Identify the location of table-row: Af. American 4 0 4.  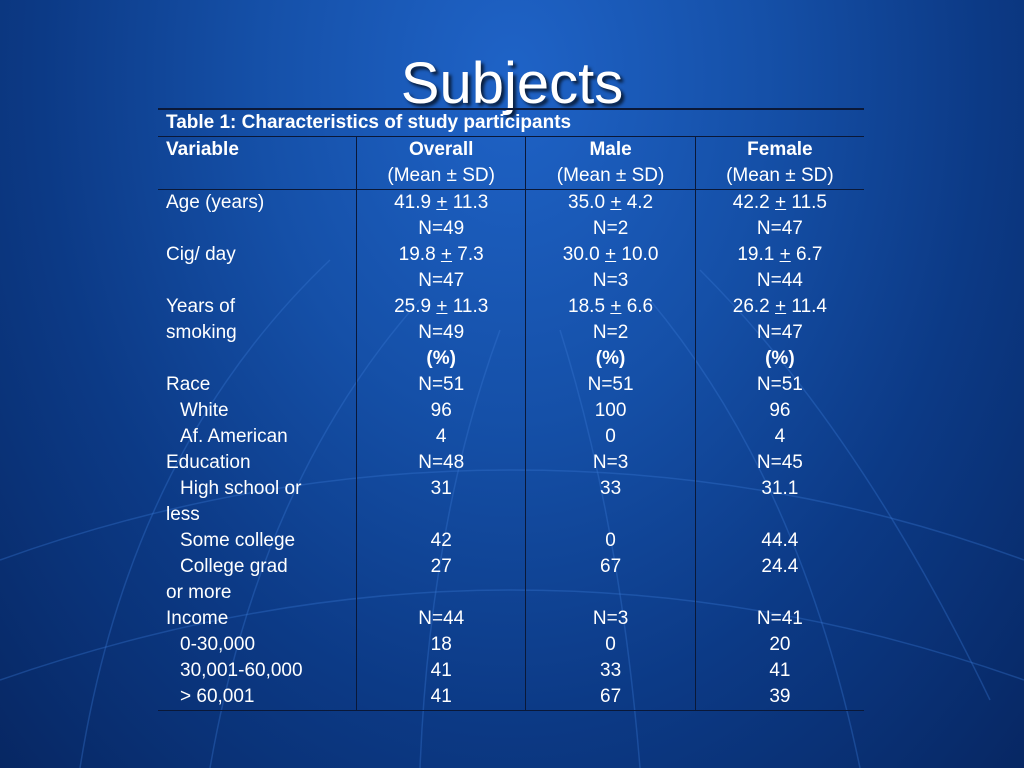
(511, 437).